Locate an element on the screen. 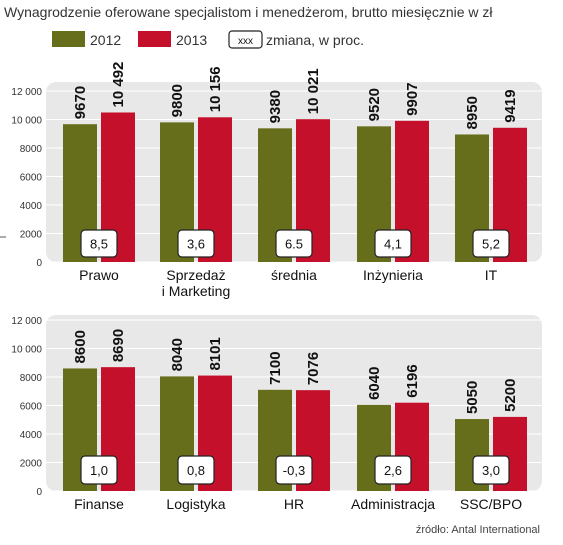 The image size is (563, 545). category-label: Sprzedaż is located at coordinates (195, 275).